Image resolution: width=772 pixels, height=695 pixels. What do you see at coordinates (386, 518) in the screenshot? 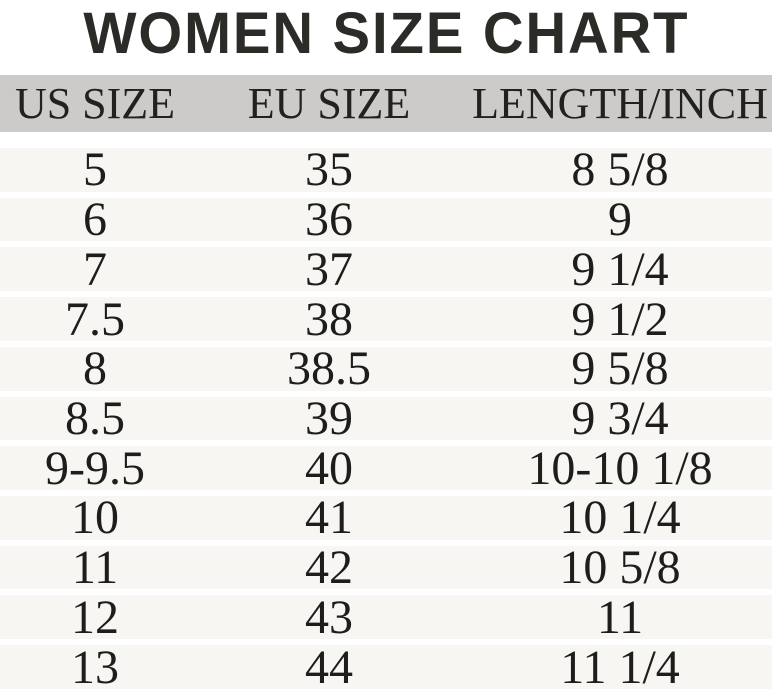
I see `table-row: 10 41 10 1/4` at bounding box center [386, 518].